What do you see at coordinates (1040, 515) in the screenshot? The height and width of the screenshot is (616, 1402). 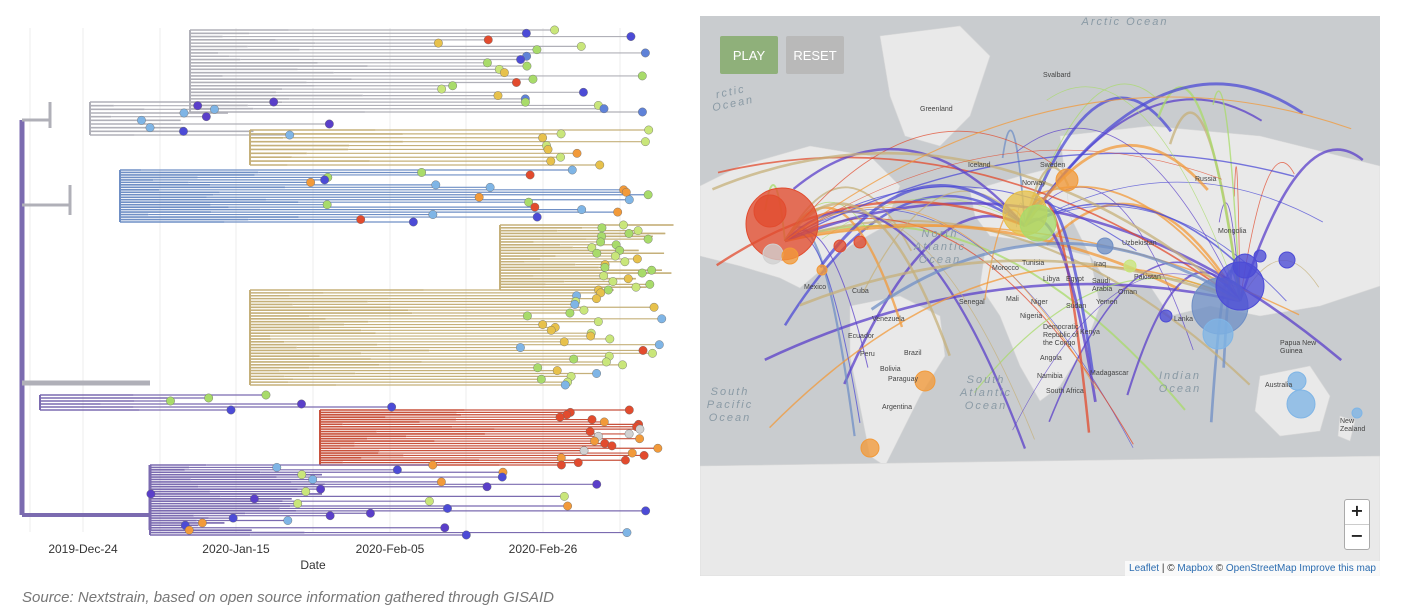 I see `landmass` at bounding box center [1040, 515].